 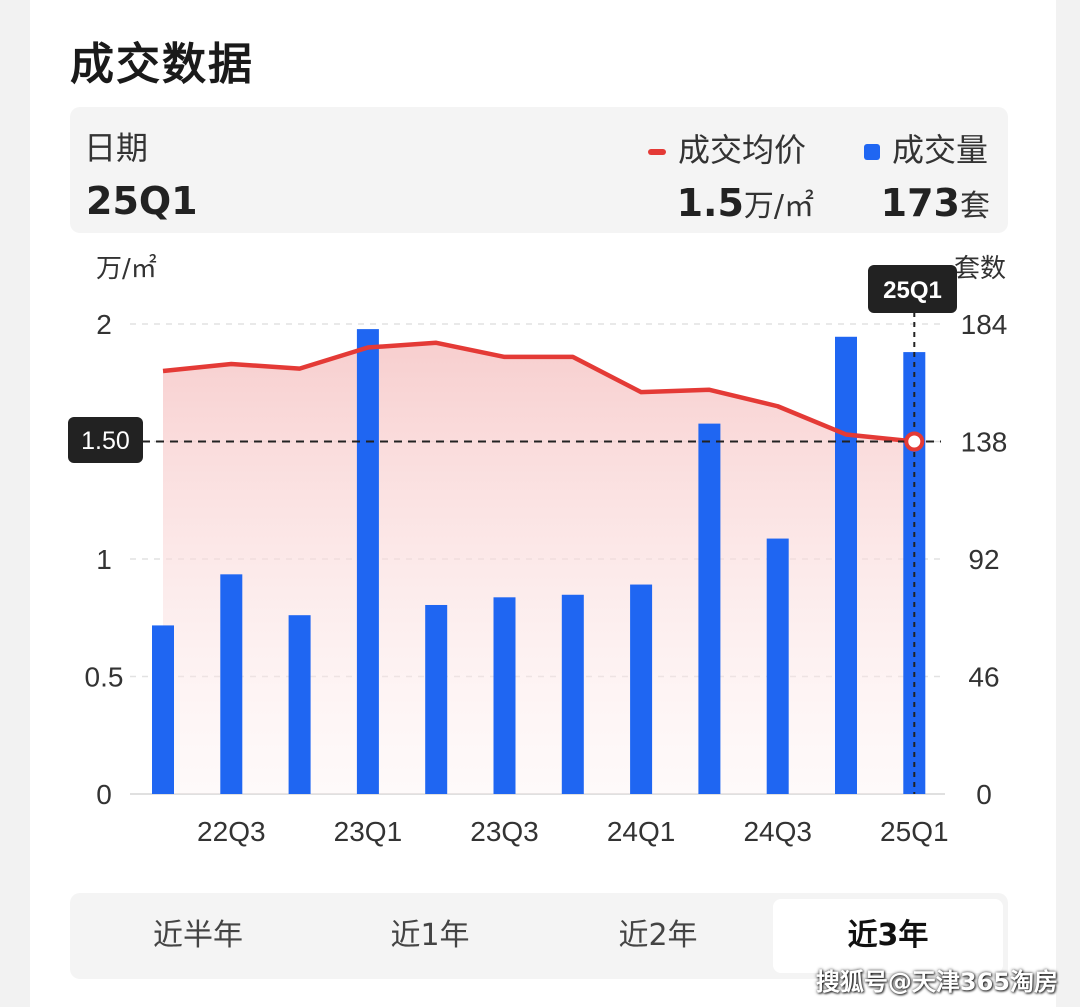 I want to click on x-tick-label: 24Q3, so click(x=777, y=831).